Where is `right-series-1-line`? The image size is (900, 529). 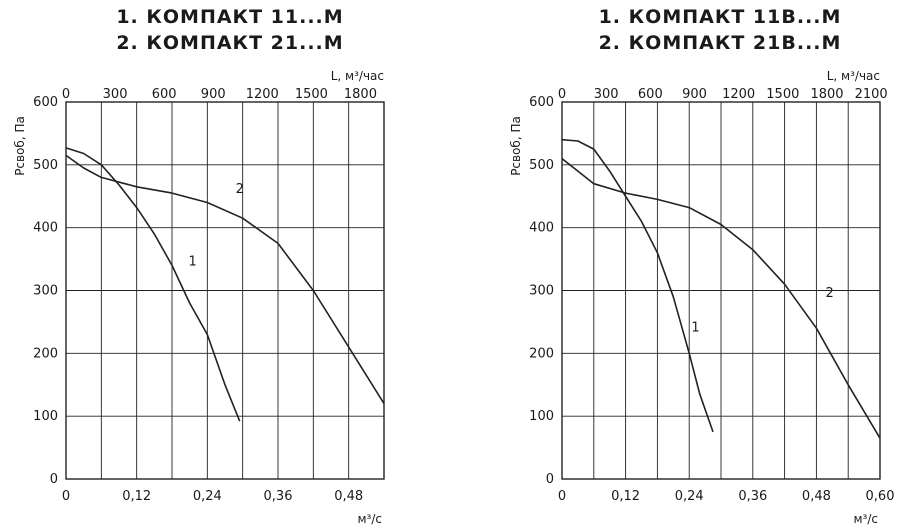 right-series-1-line is located at coordinates (637, 285).